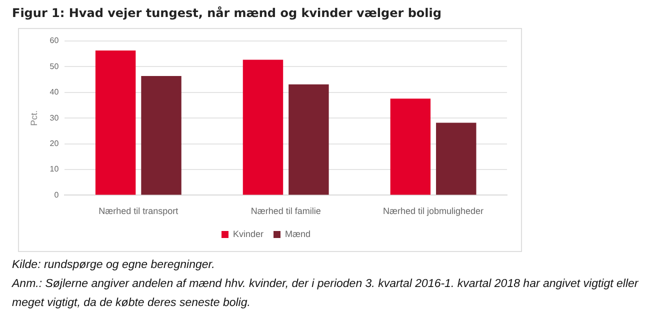 This screenshot has height=332, width=664. I want to click on y-tick-label: 40, so click(55, 92).